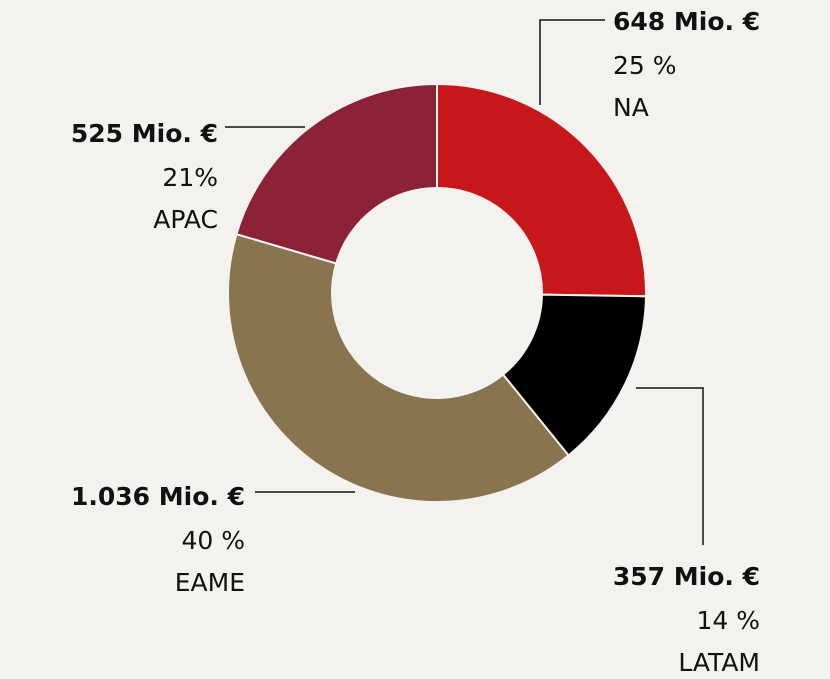  Describe the element at coordinates (158, 496) in the screenshot. I see `value-label: 1.036 Mio. €` at that location.